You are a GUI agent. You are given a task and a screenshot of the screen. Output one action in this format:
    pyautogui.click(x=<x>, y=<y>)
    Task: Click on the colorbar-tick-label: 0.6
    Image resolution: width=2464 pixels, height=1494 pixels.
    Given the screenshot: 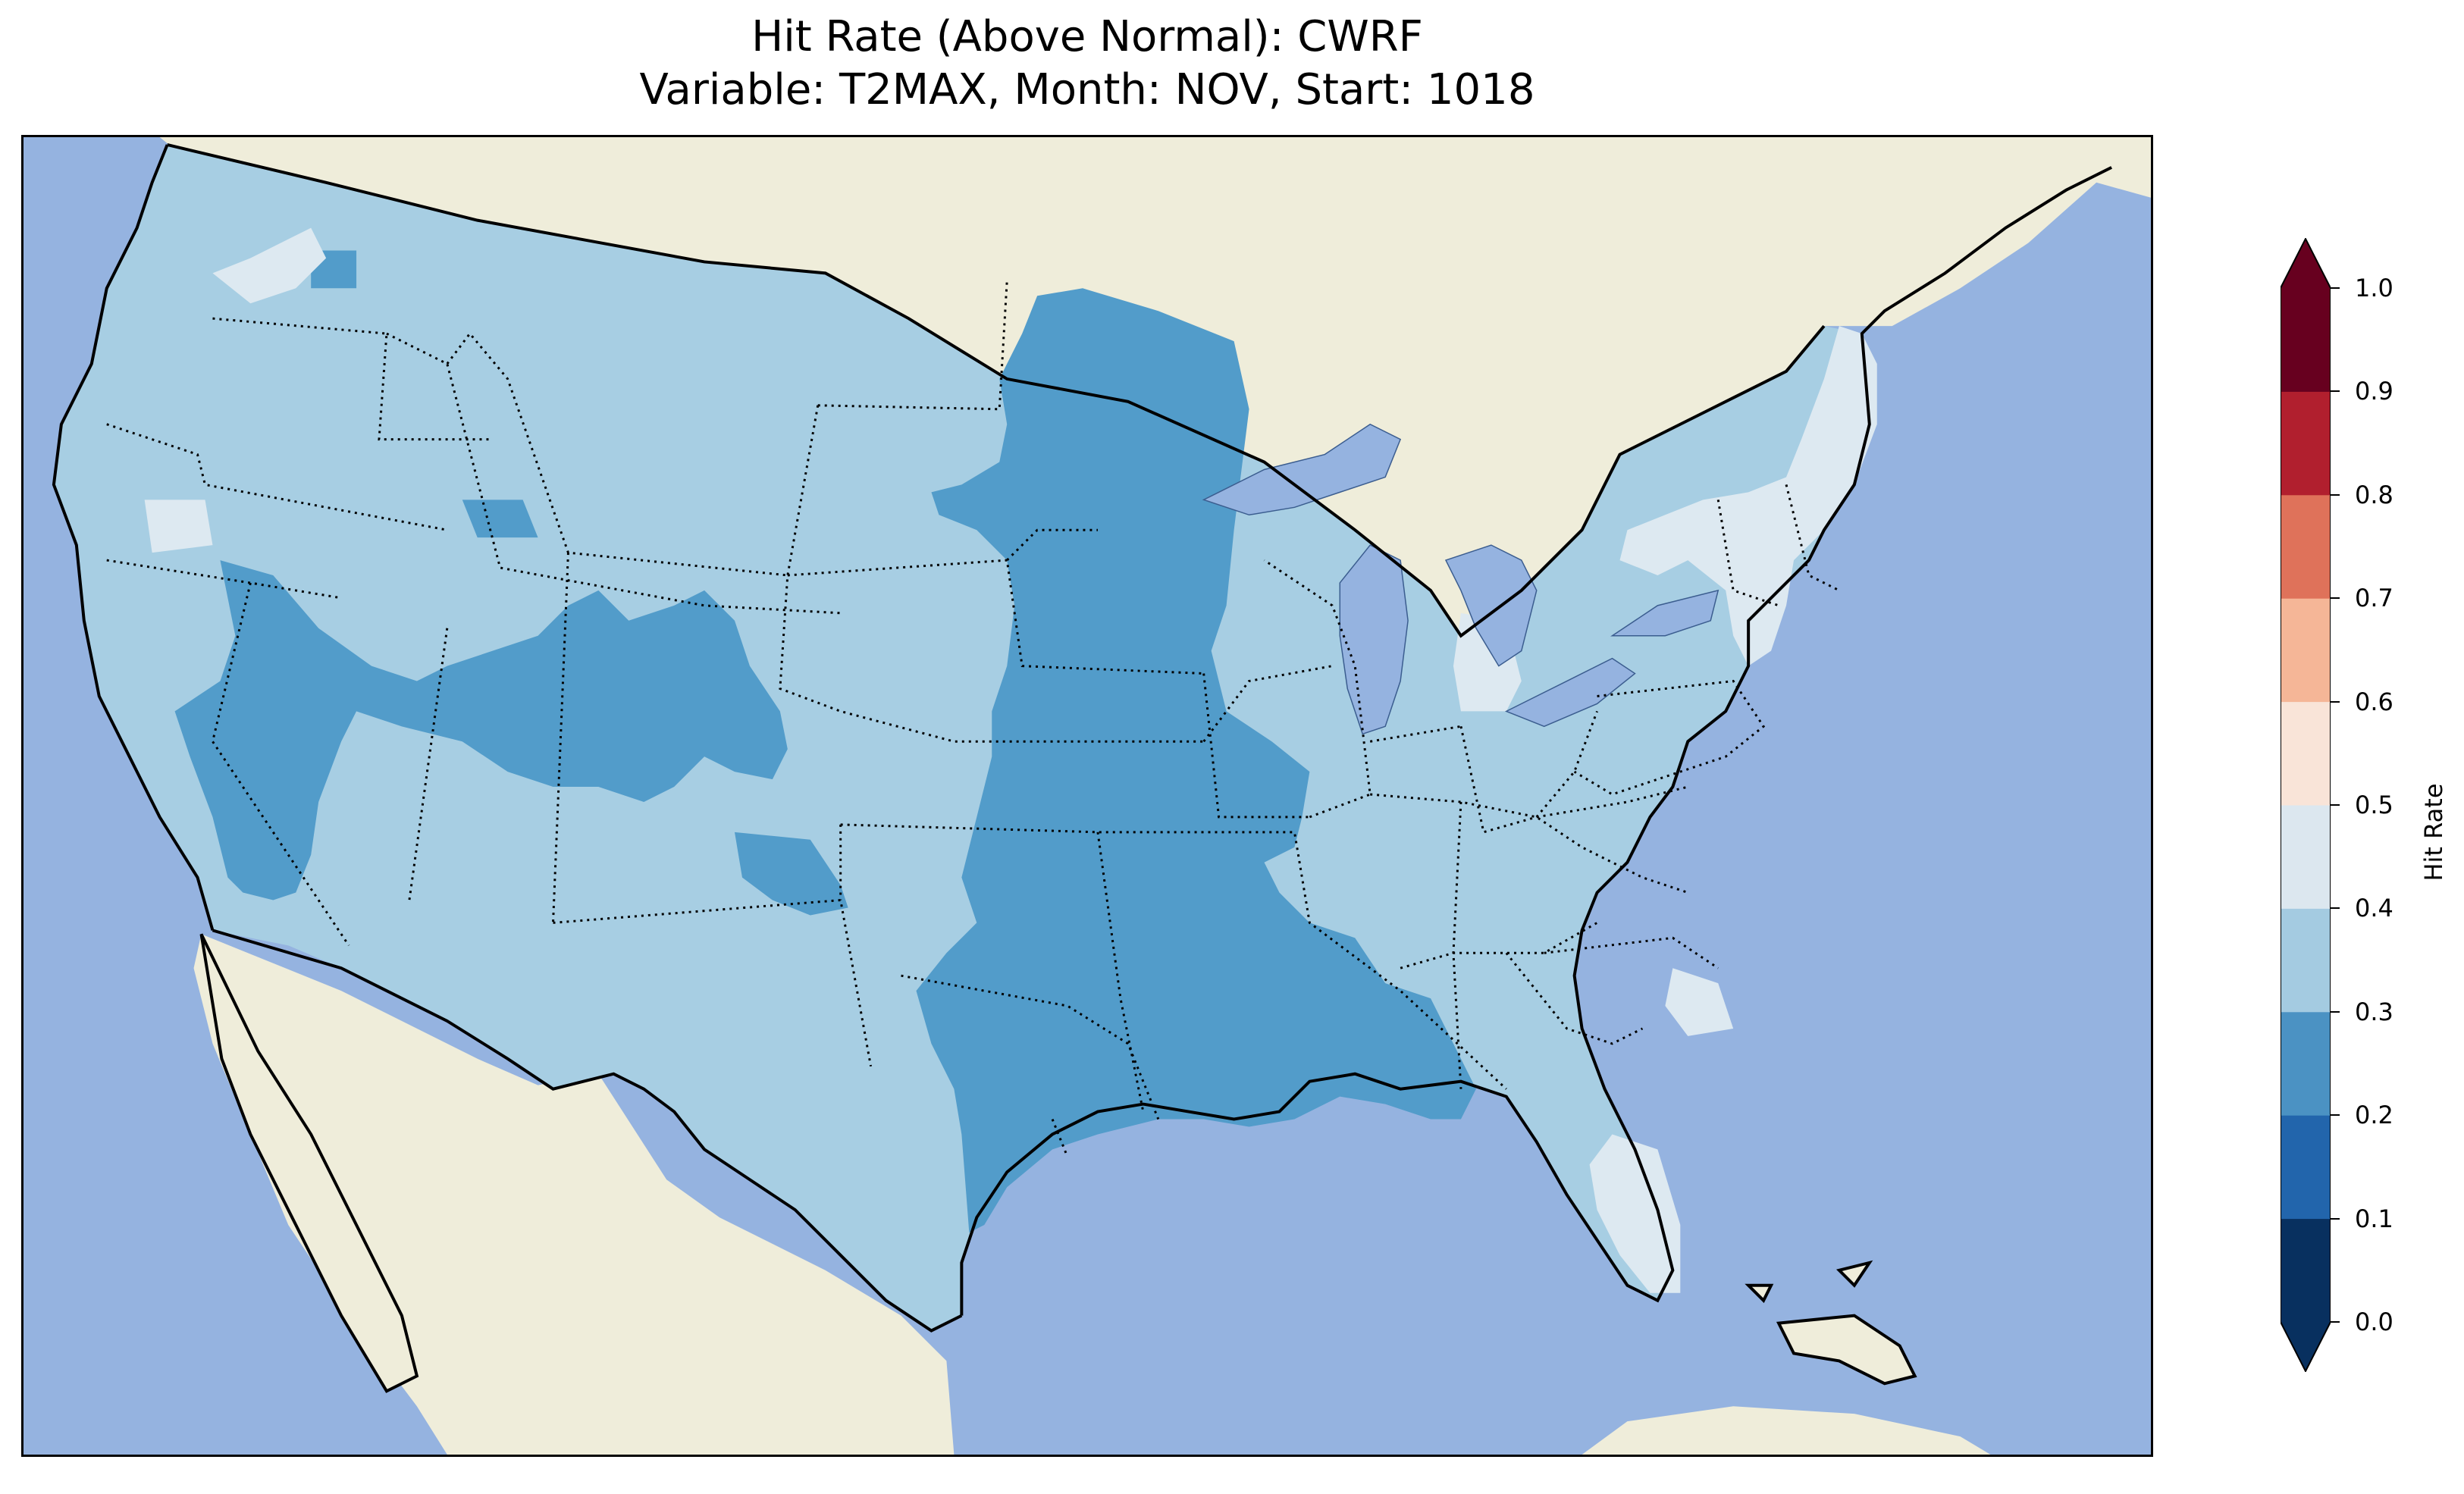 What is the action you would take?
    pyautogui.click(x=2374, y=701)
    